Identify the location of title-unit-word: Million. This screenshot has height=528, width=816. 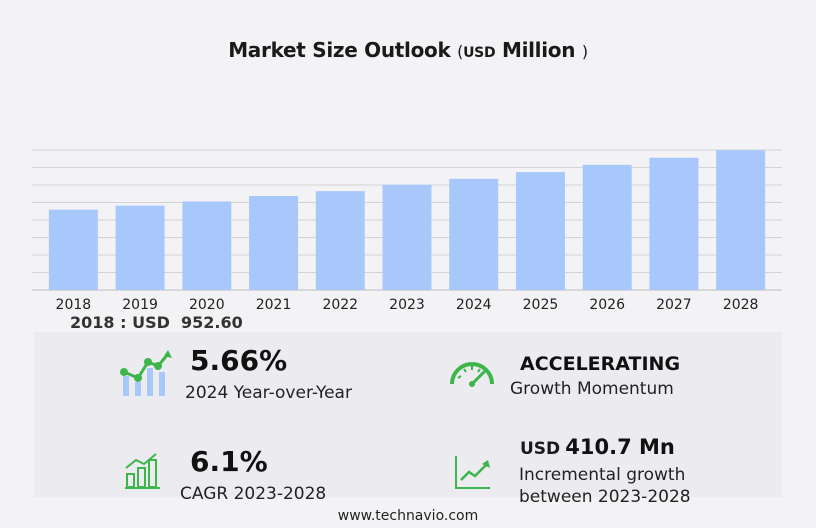
(538, 50).